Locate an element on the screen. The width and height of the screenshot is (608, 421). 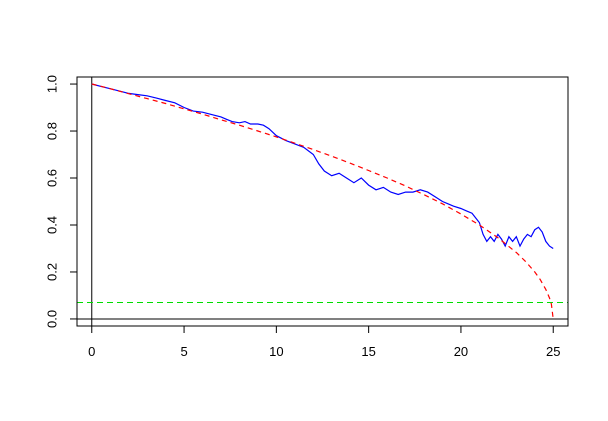
x-tick-label: 25 is located at coordinates (553, 351).